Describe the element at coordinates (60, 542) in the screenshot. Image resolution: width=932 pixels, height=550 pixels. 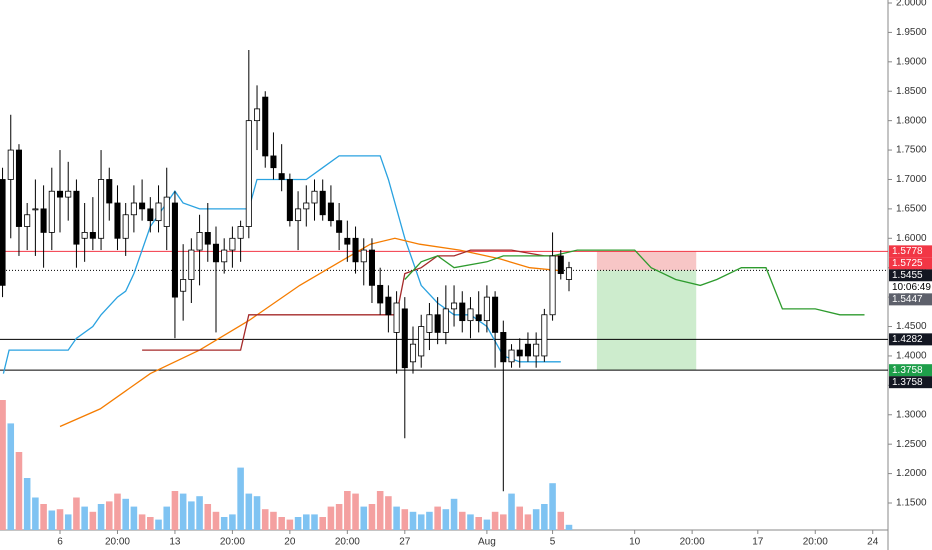
I see `x-tick-label: 6` at that location.